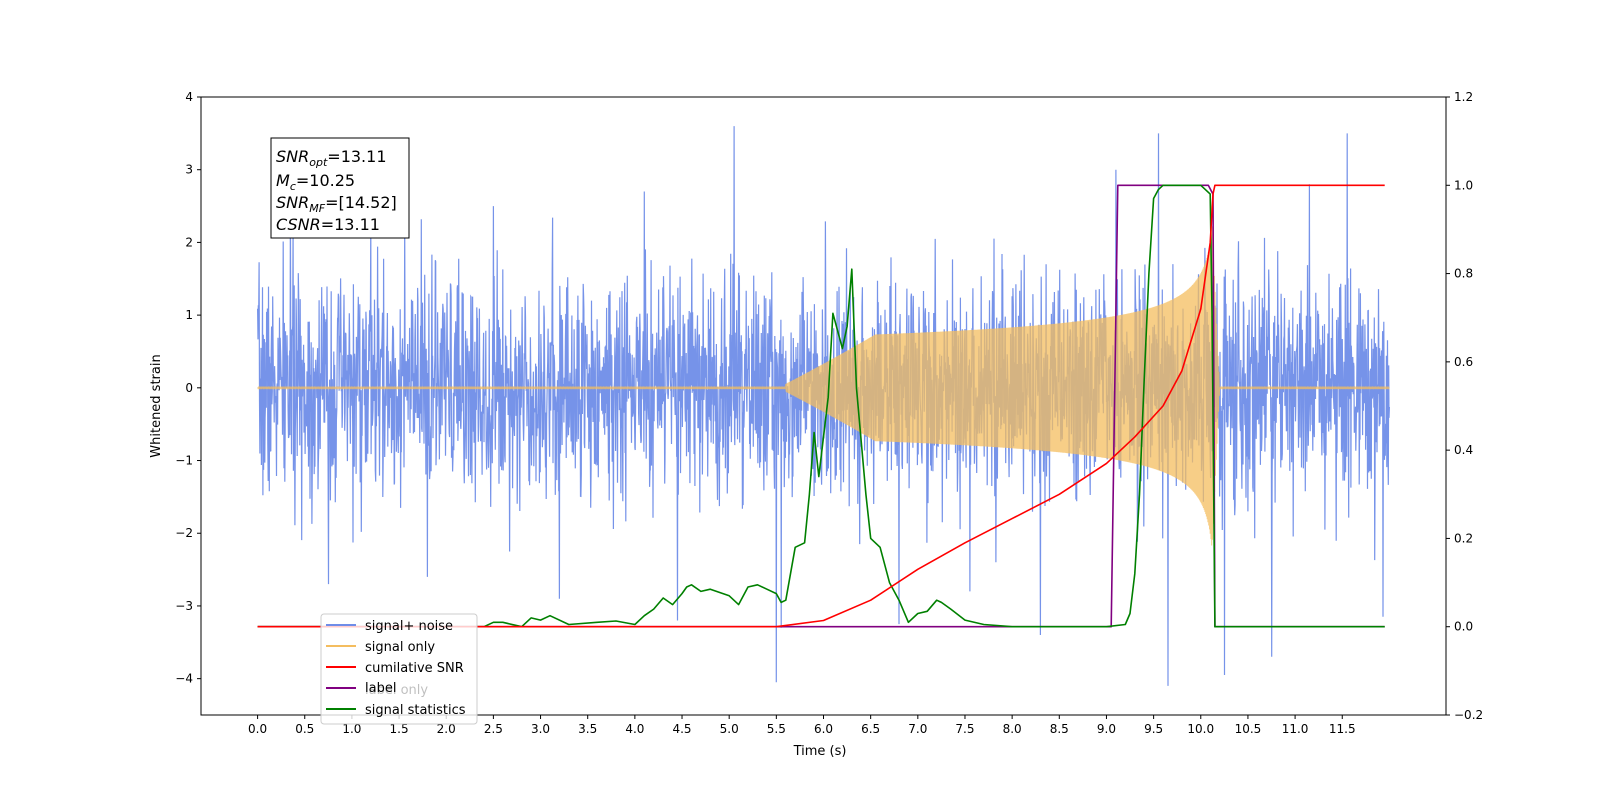  Describe the element at coordinates (184, 606) in the screenshot. I see `y-tick-label: −3` at that location.